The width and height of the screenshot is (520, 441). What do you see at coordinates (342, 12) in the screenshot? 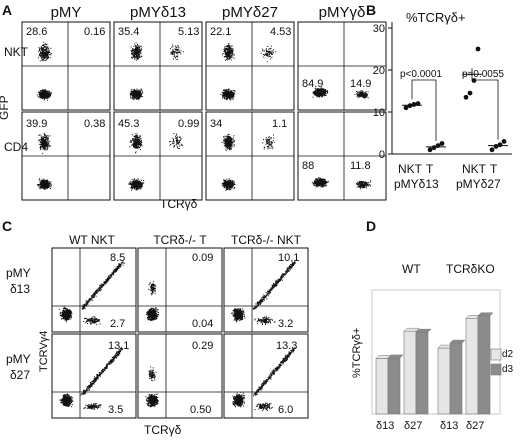
I see `panel-a-col-header: pMYγδ` at bounding box center [342, 12].